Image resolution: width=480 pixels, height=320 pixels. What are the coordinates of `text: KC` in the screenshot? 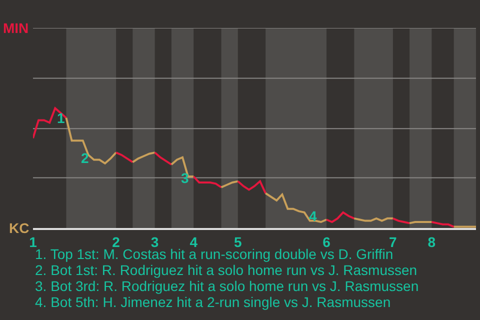 It's located at (19, 228).